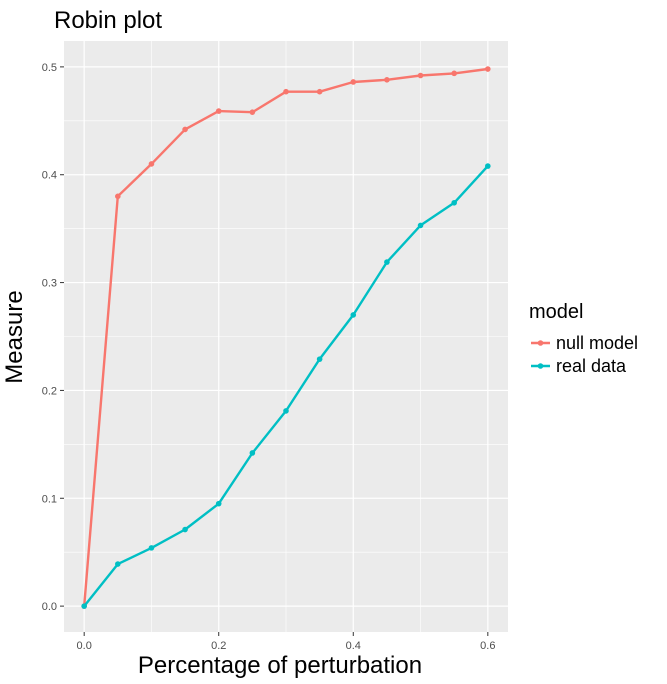 Image resolution: width=667 pixels, height=684 pixels. I want to click on x-tick-label: 0.6, so click(487, 646).